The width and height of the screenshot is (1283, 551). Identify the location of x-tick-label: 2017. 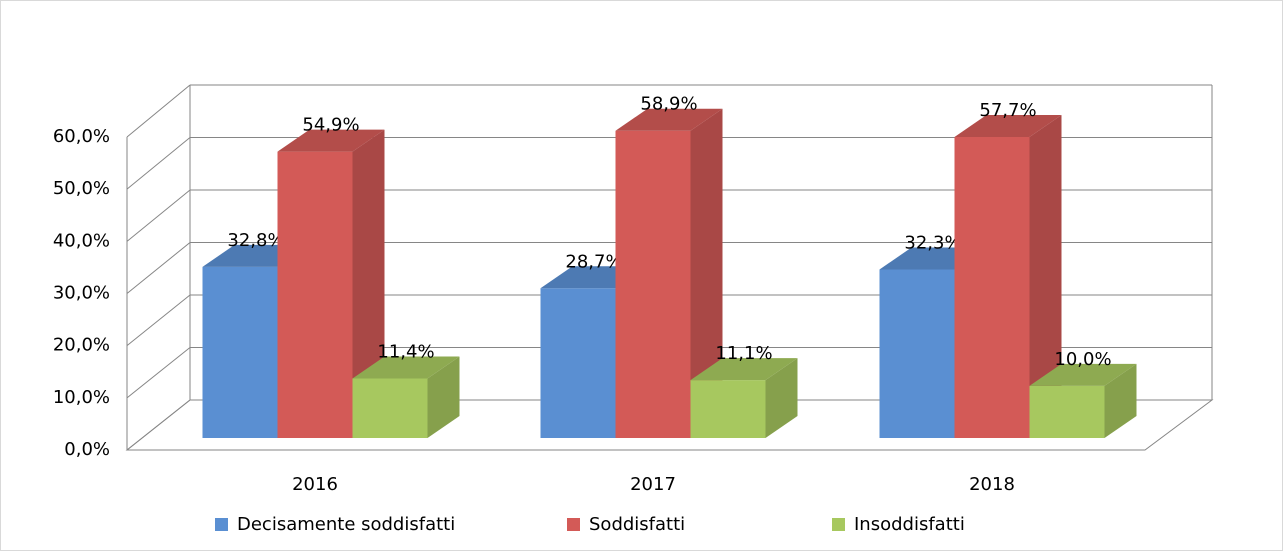
(653, 484).